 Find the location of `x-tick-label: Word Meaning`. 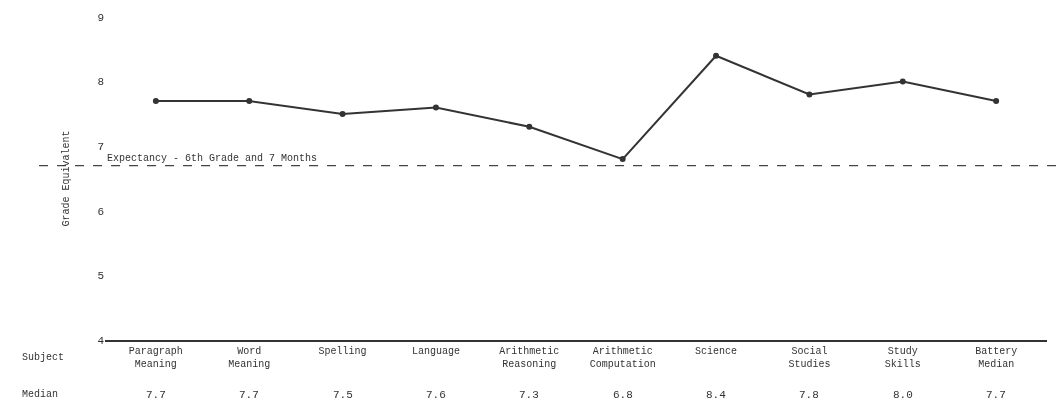

x-tick-label: Word Meaning is located at coordinates (249, 358).